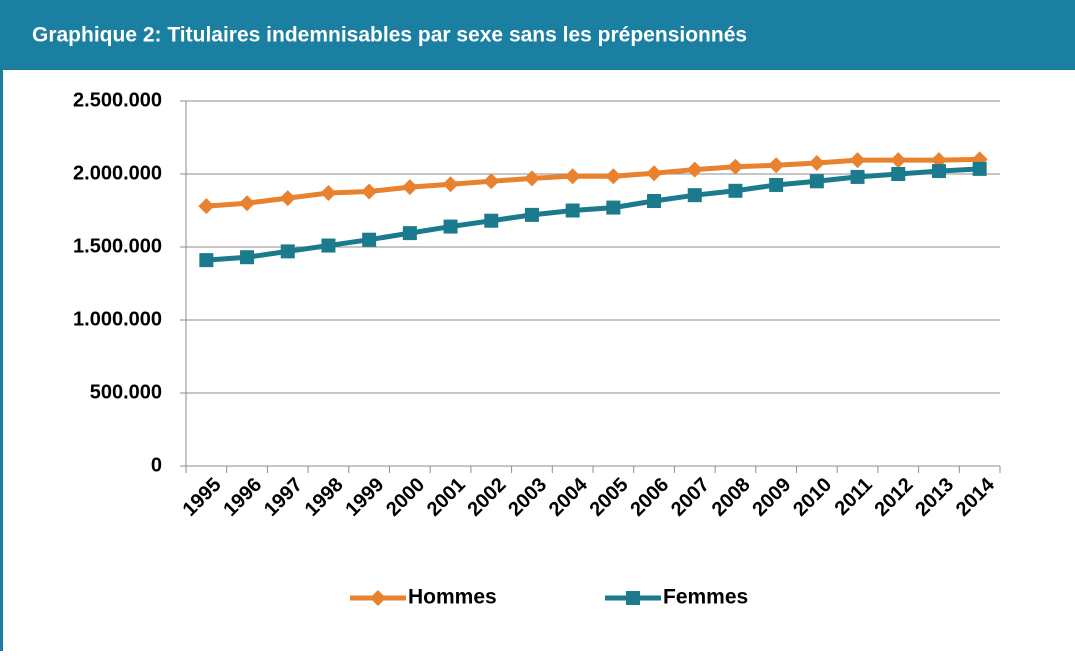  I want to click on x-tick-label: 2001, so click(446, 497).